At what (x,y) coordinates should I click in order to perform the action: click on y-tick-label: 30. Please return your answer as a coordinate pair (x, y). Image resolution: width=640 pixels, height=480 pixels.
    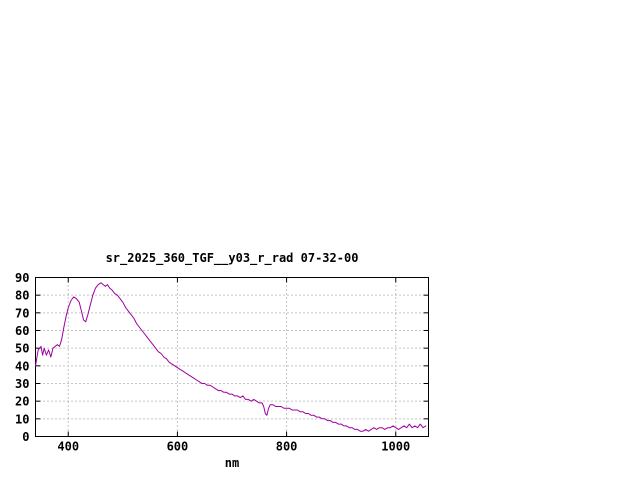
    Looking at the image, I should click on (22, 384).